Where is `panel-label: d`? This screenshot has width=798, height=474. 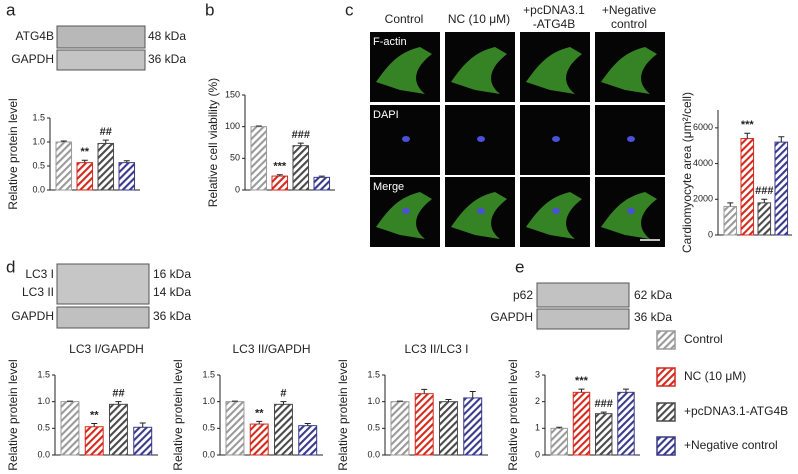
panel-label: d is located at coordinates (10, 266).